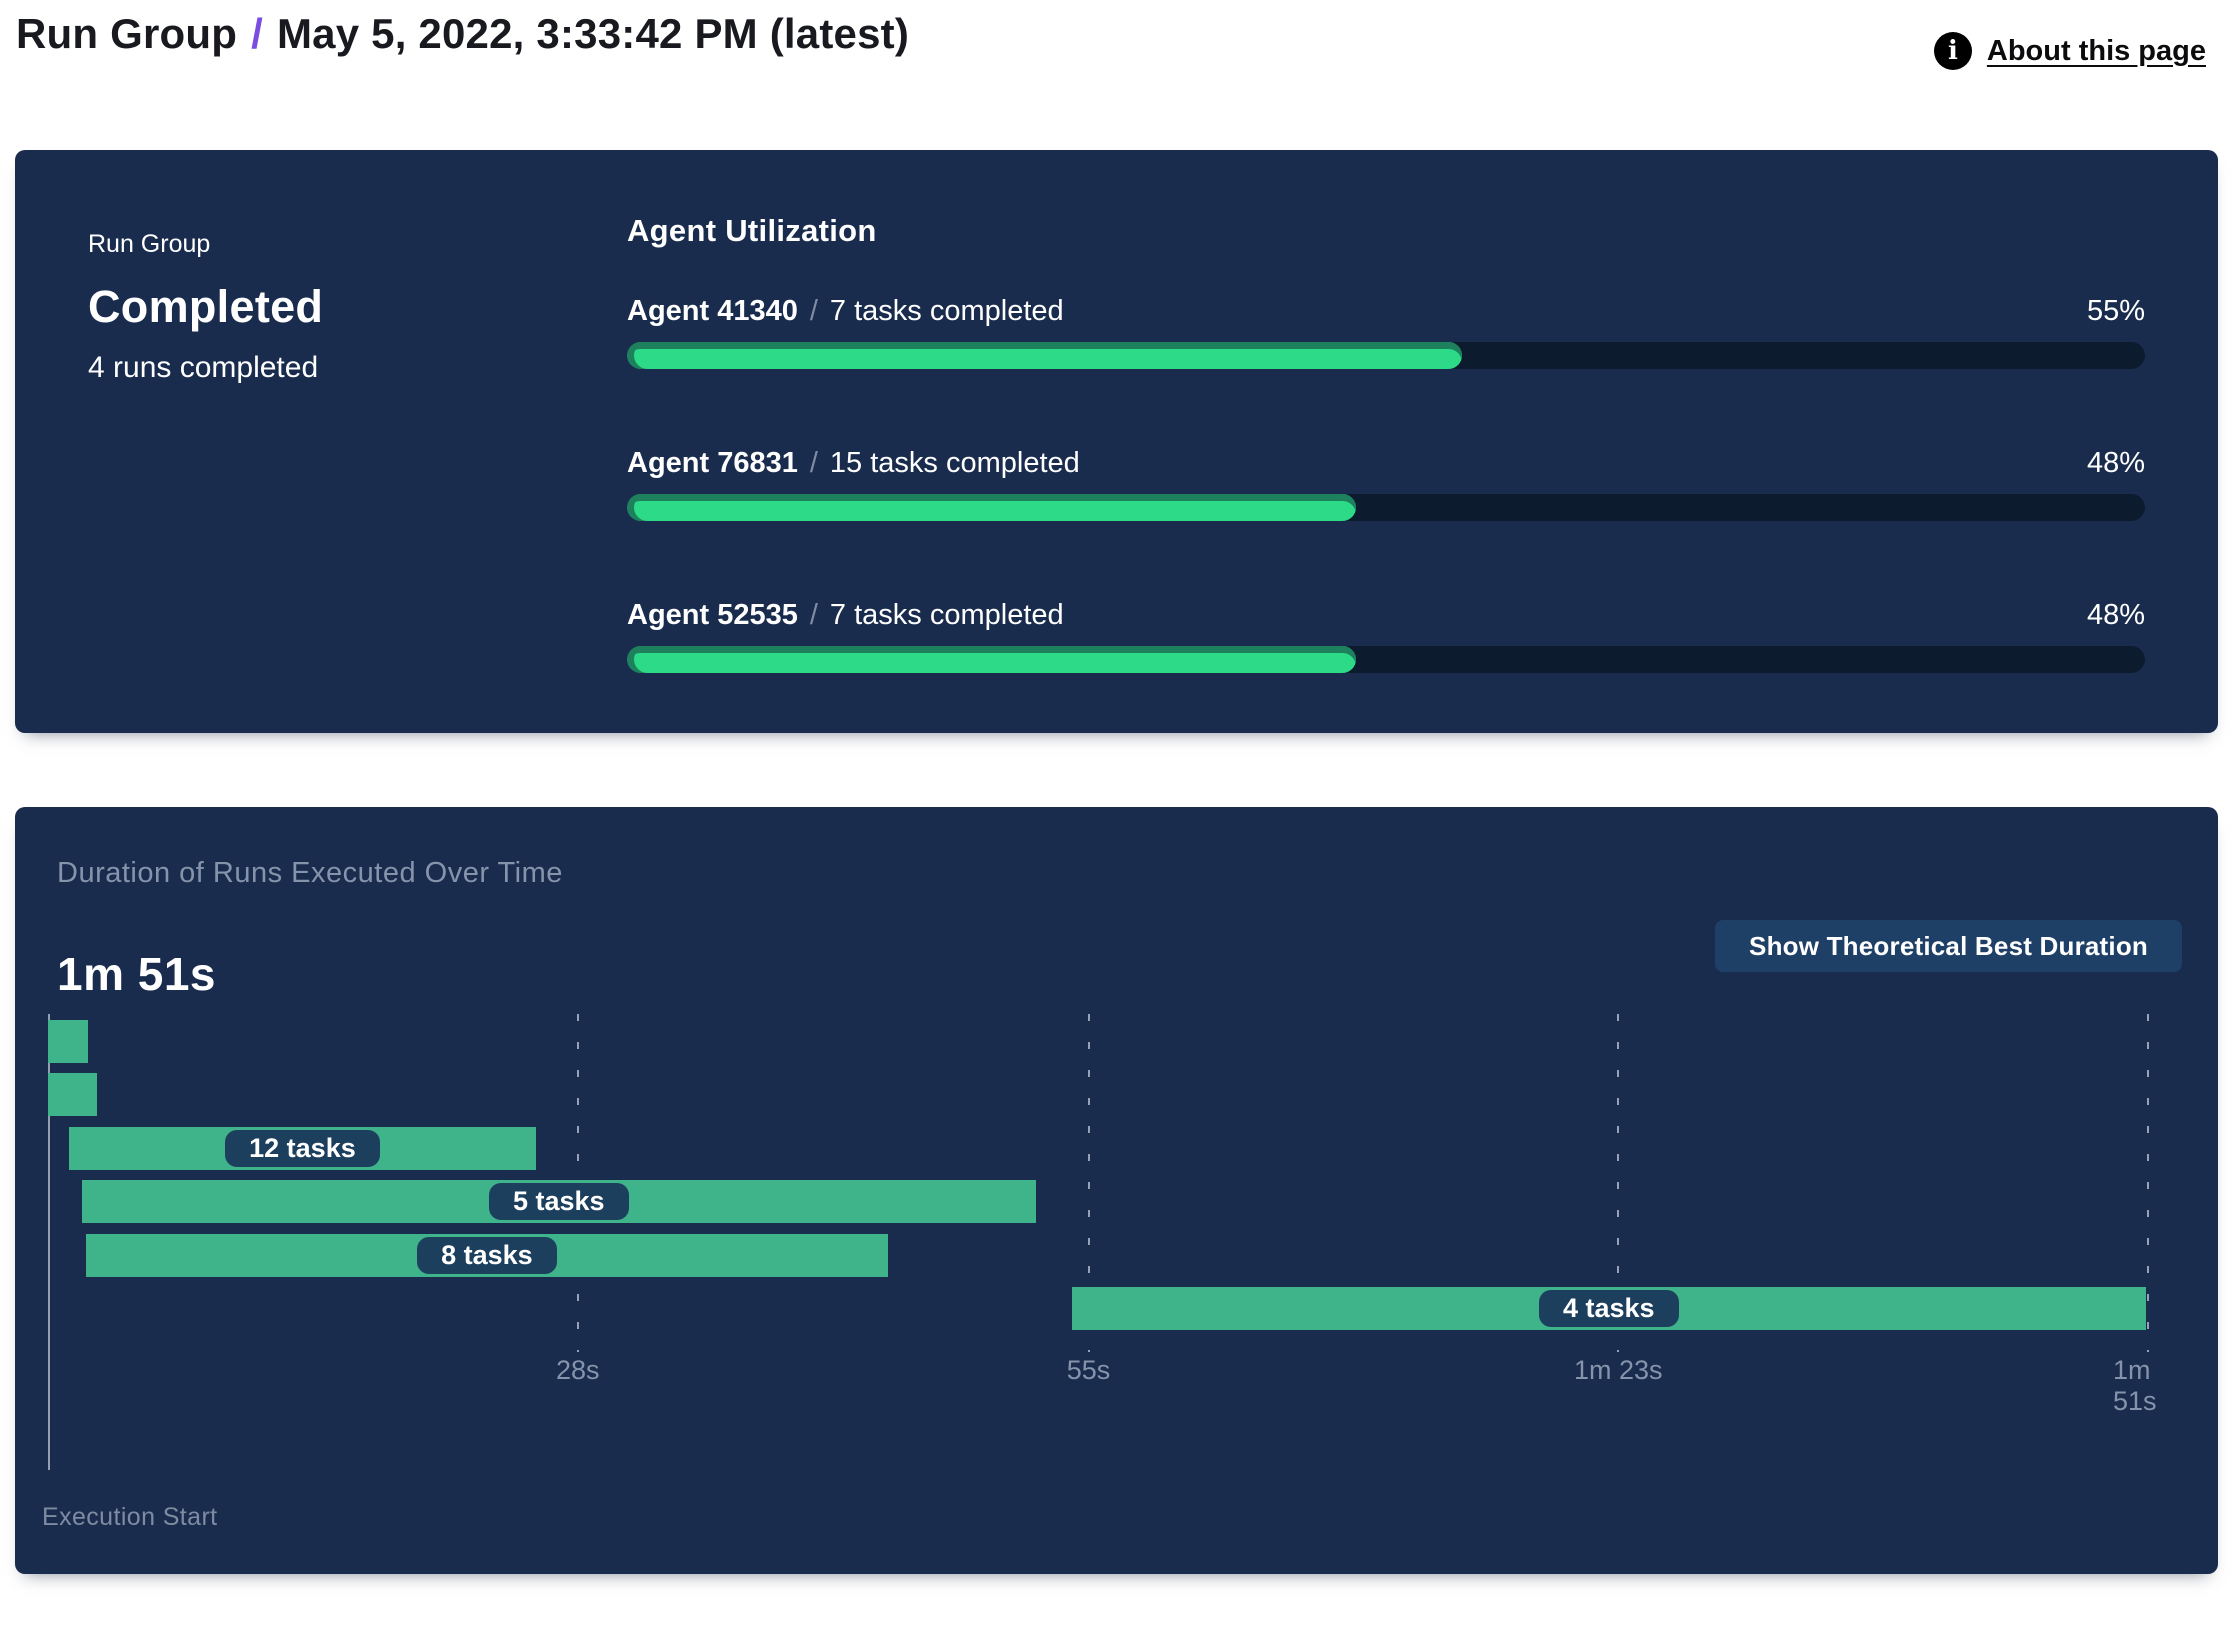 This screenshot has width=2240, height=1626. I want to click on gantt-run-bar: 5 tasks, so click(559, 1202).